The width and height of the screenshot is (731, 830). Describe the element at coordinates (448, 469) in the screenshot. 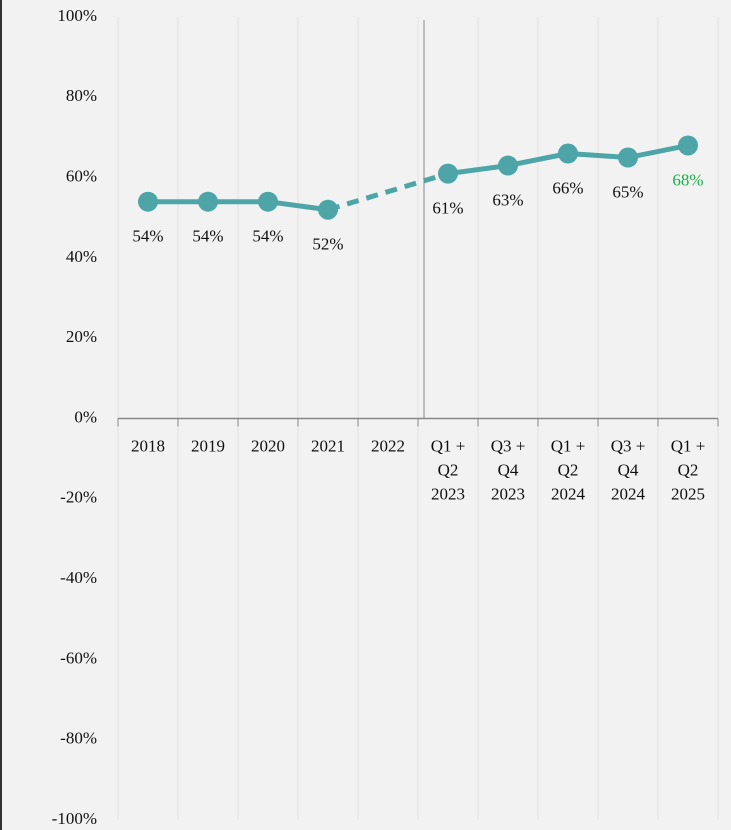

I see `x-tick-label: Q1 + Q2 2023` at that location.